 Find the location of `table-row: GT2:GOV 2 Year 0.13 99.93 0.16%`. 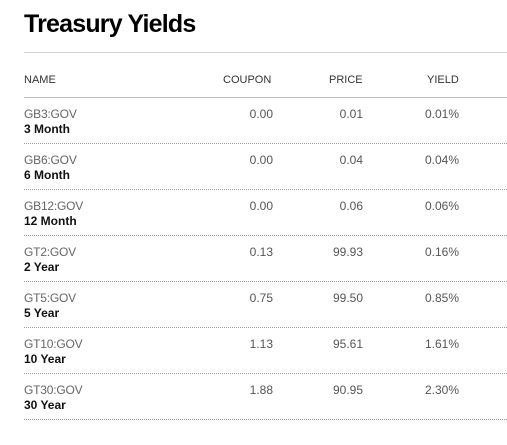

table-row: GT2:GOV 2 Year 0.13 99.93 0.16% is located at coordinates (265, 259).